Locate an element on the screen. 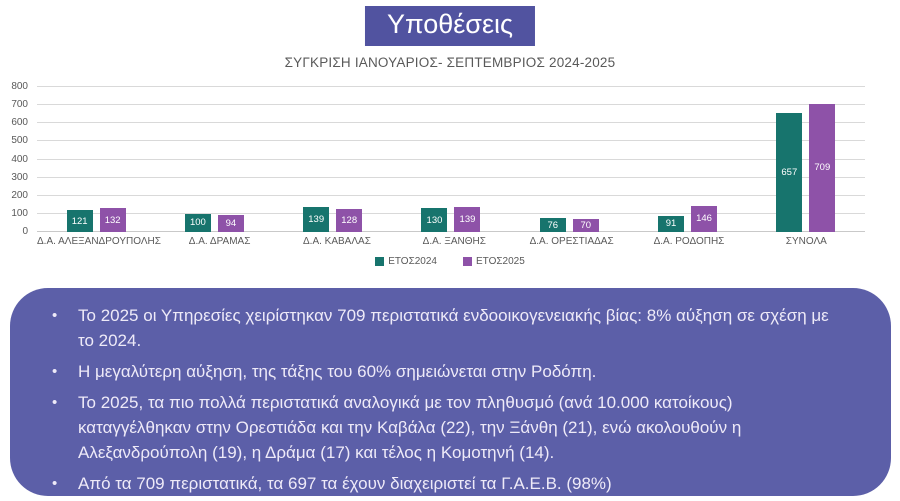  x-axis-category-label: Δ.Α. ΔΡΑΜΑΣ is located at coordinates (219, 241).